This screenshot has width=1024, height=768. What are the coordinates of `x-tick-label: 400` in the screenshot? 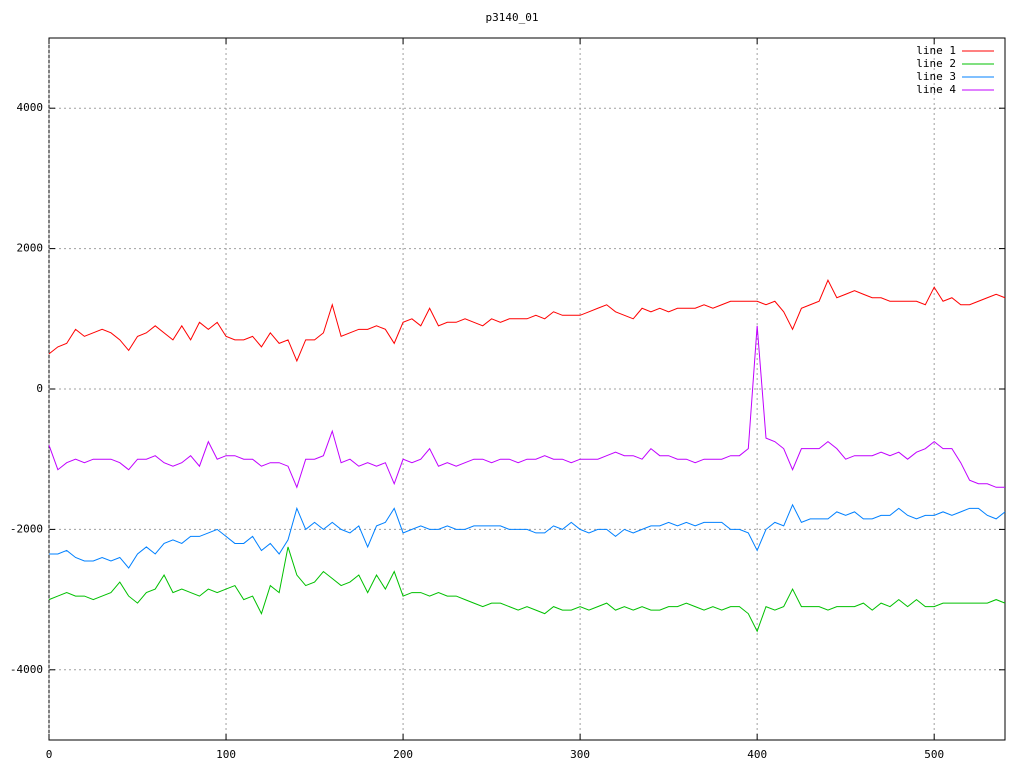 It's located at (757, 754).